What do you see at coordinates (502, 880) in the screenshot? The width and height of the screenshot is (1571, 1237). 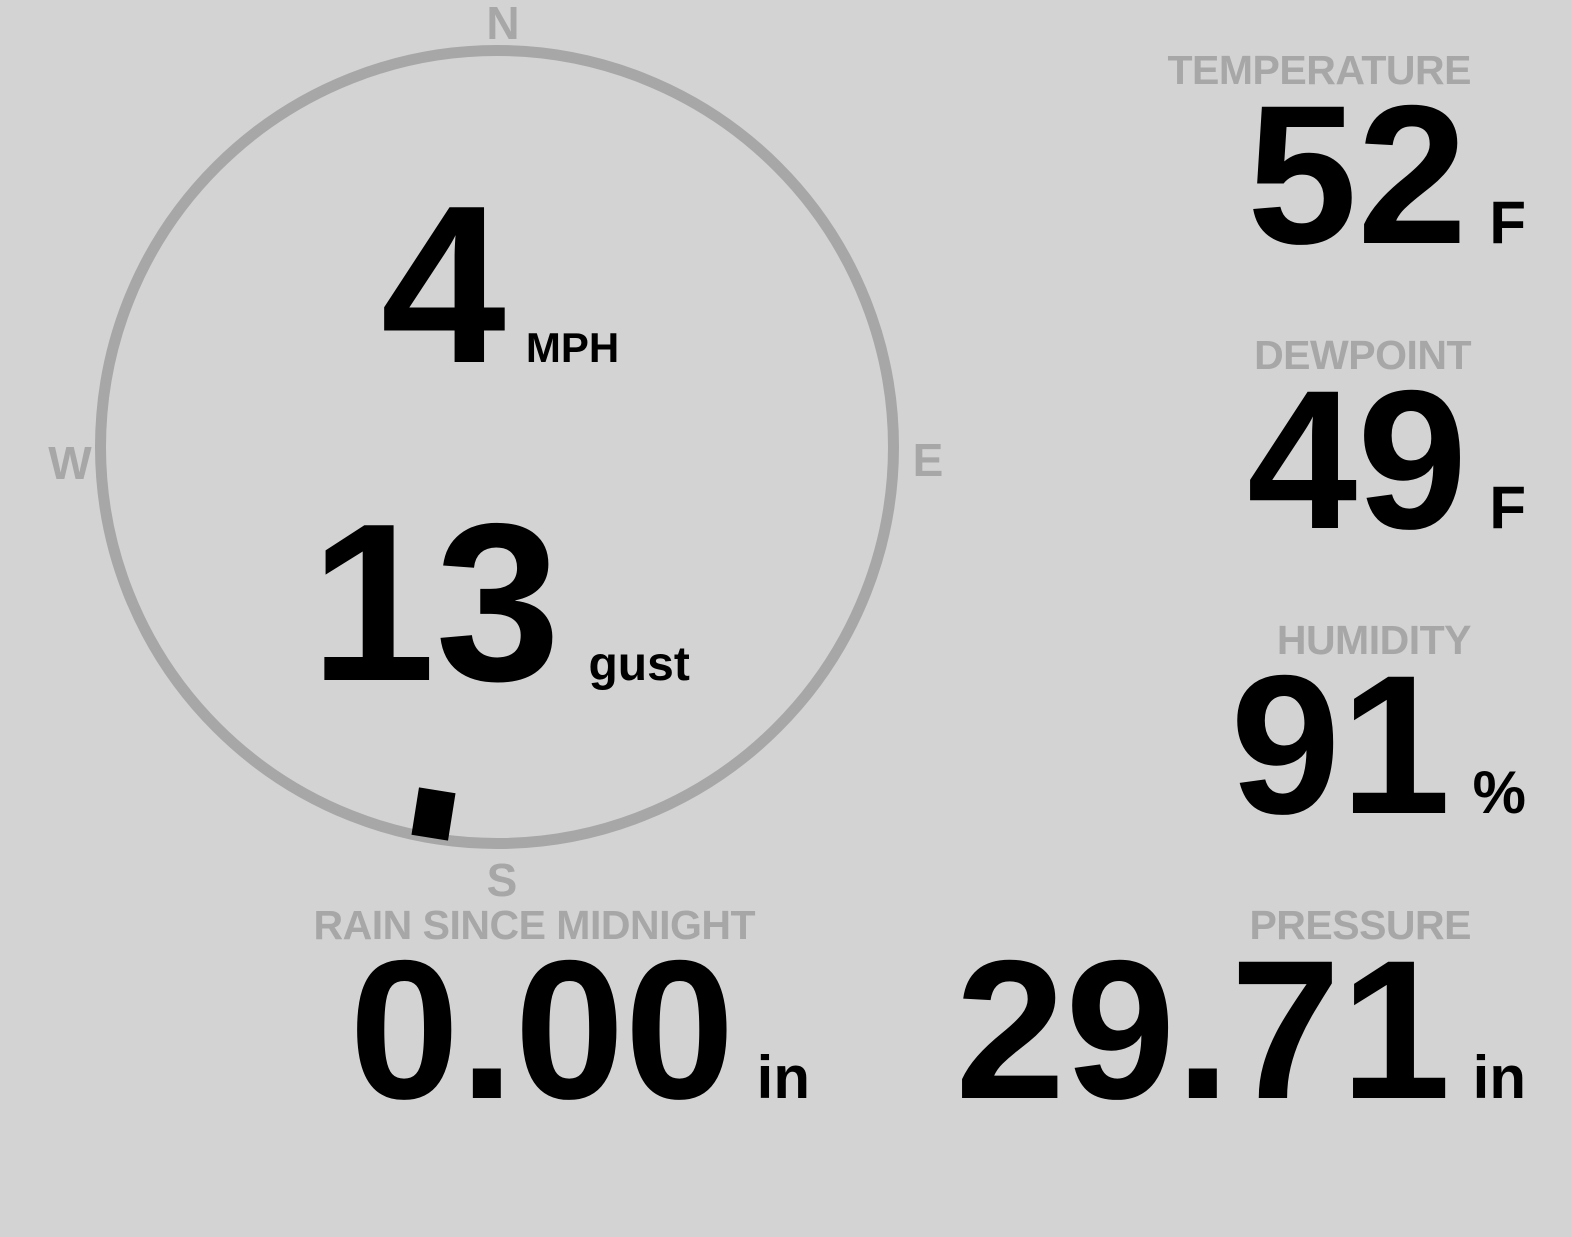 I see `compass-south-label: S` at bounding box center [502, 880].